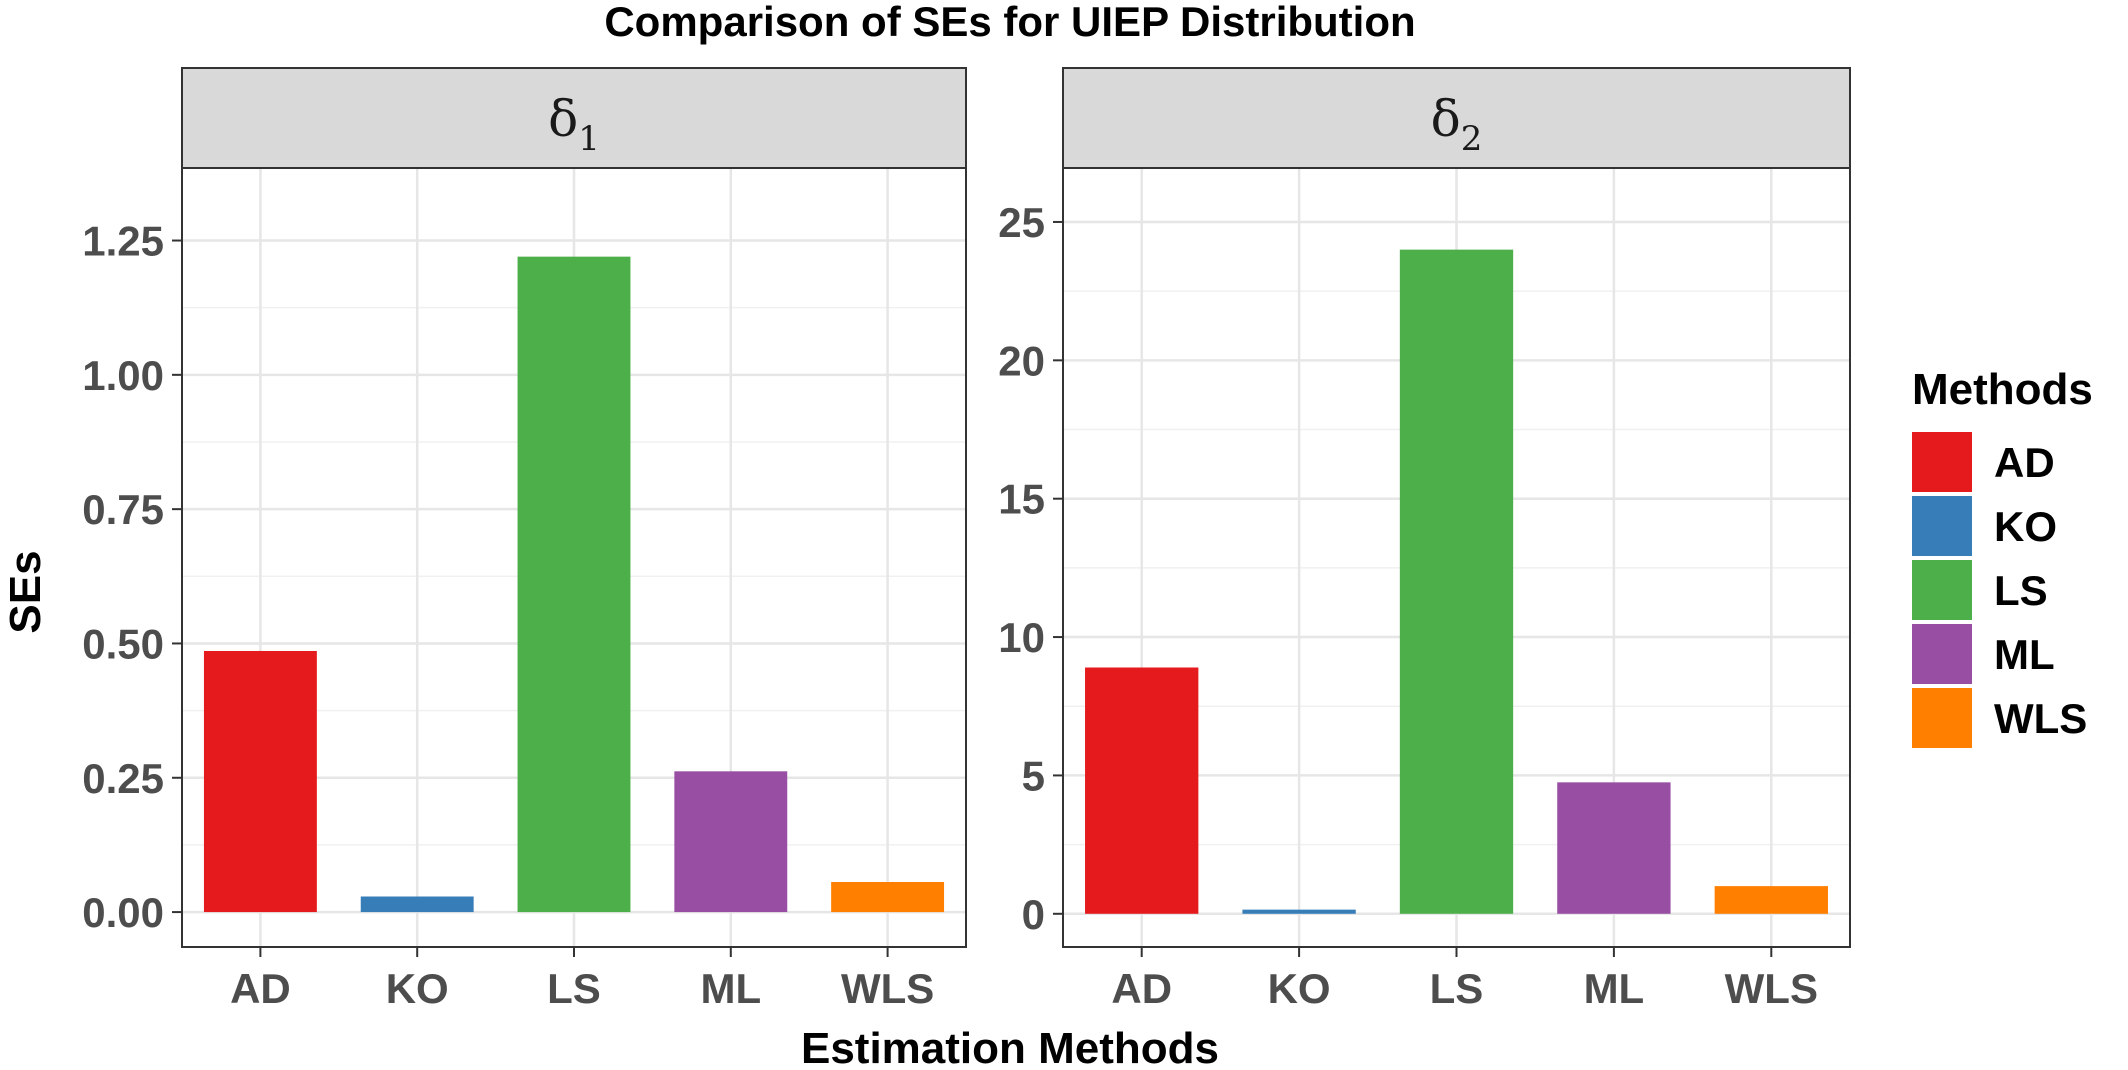 This screenshot has width=2128, height=1070. What do you see at coordinates (2021, 590) in the screenshot?
I see `legend-label-ls: LS` at bounding box center [2021, 590].